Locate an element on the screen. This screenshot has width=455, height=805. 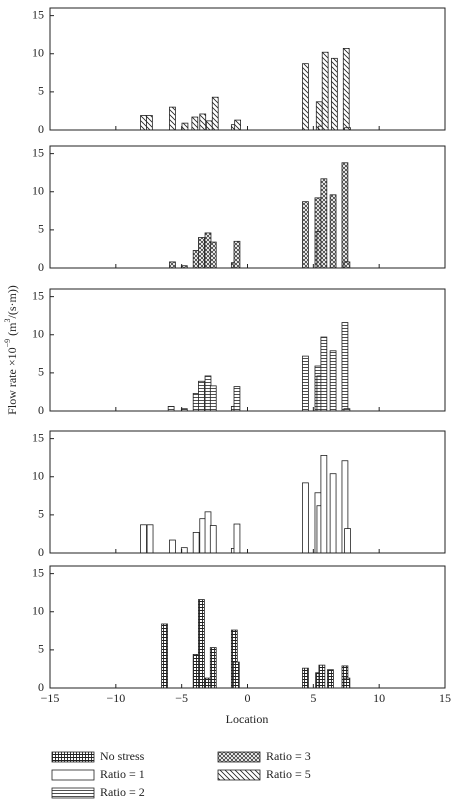
legend-label: No stress is located at coordinates (122, 756).